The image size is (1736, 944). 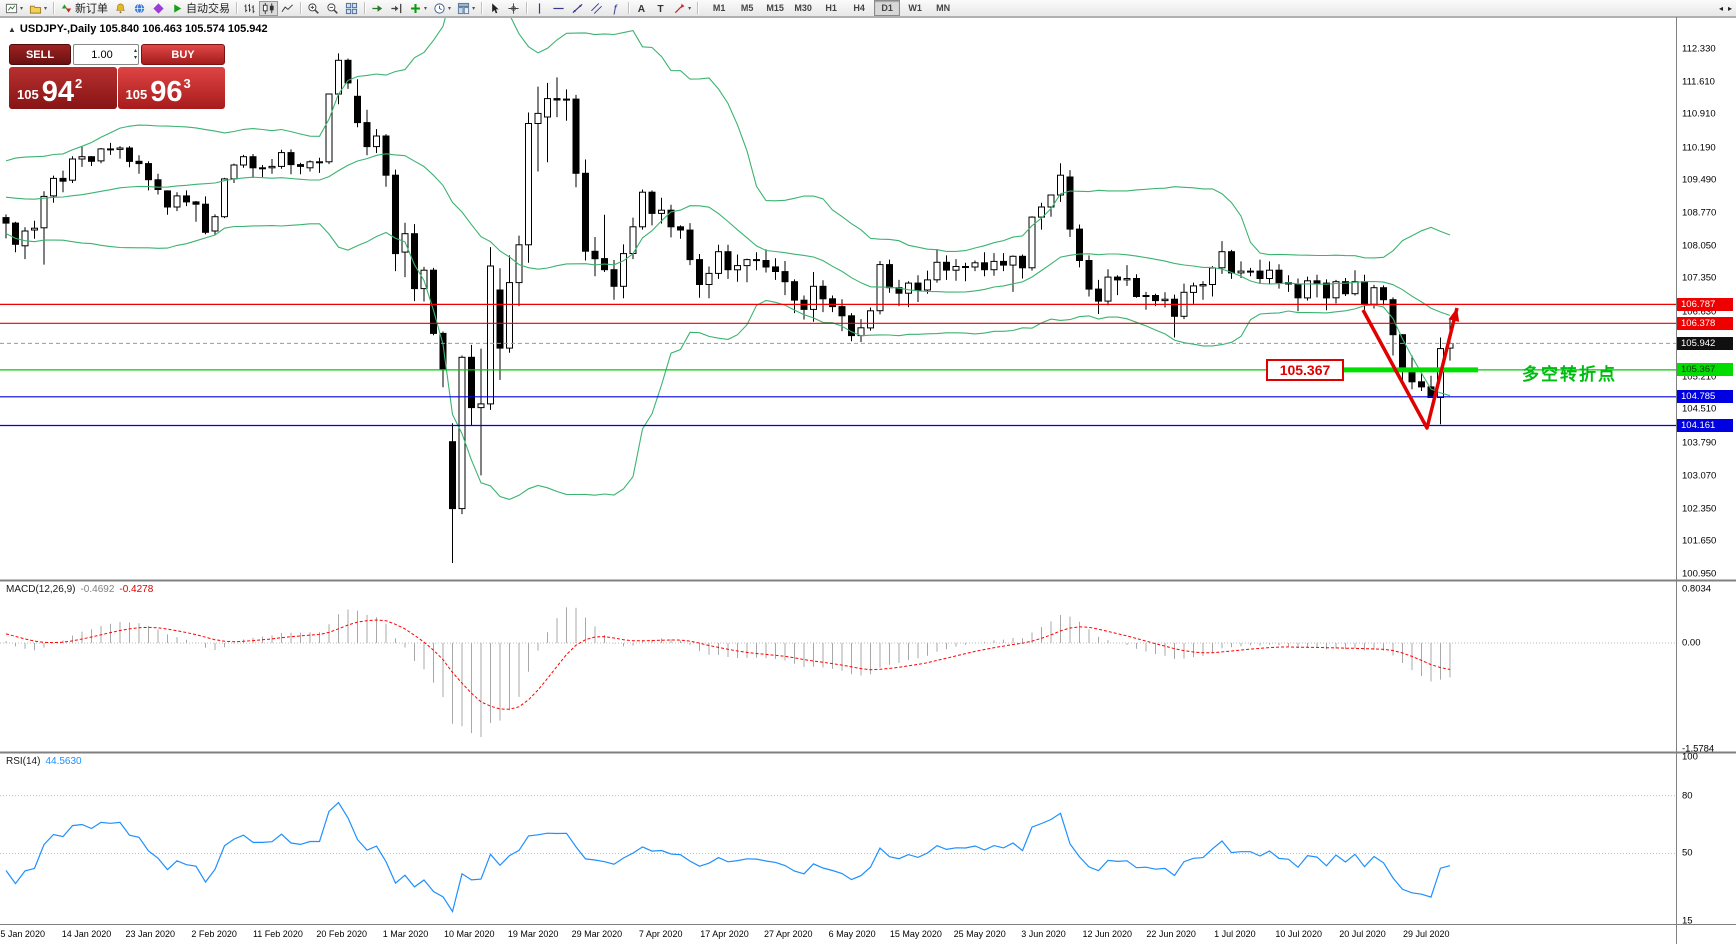 What do you see at coordinates (466, 8) in the screenshot?
I see `templates-button: ▾` at bounding box center [466, 8].